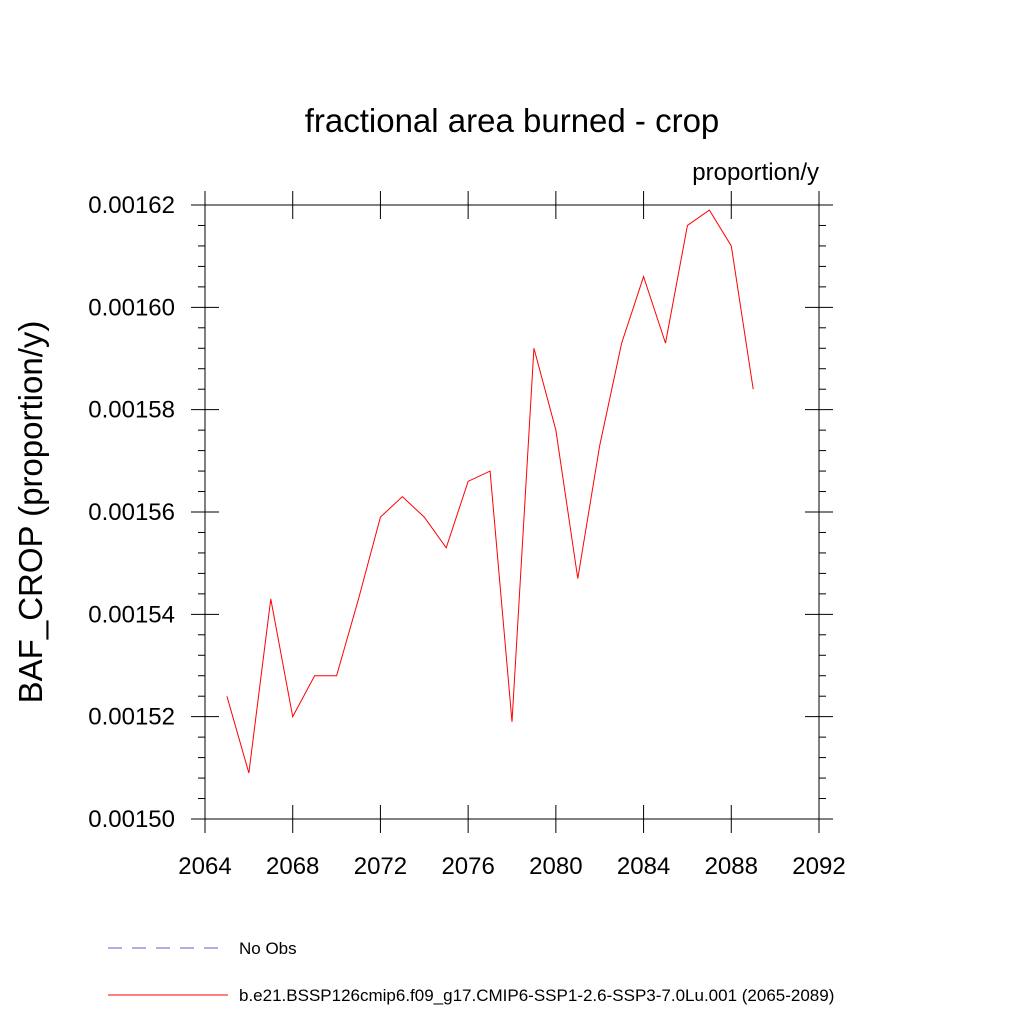  Describe the element at coordinates (555, 866) in the screenshot. I see `x-tick-label: 2080` at that location.